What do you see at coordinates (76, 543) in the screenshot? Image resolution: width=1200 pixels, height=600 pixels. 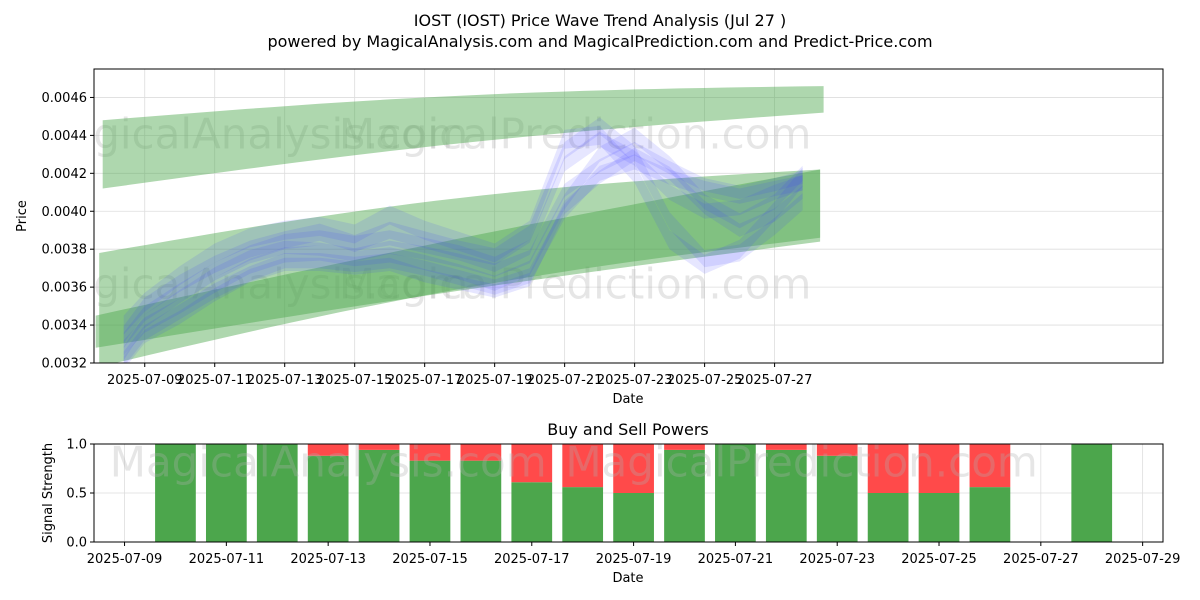 I see `power-y-tick-label: 0.0` at bounding box center [76, 543].